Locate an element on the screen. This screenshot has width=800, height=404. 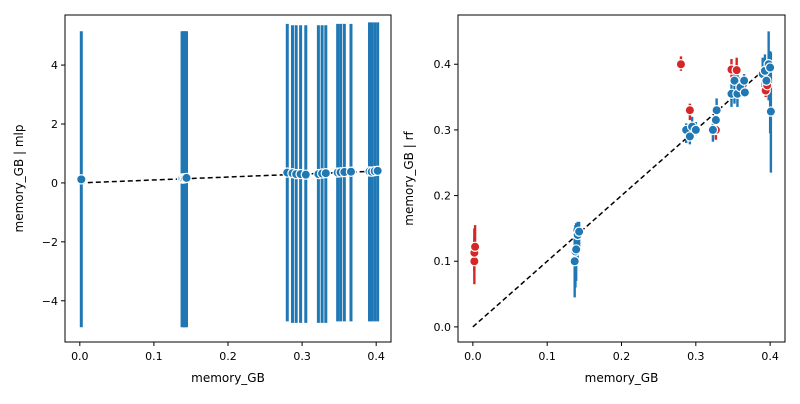
y-tick-label: 0.4 is located at coordinates (443, 64).